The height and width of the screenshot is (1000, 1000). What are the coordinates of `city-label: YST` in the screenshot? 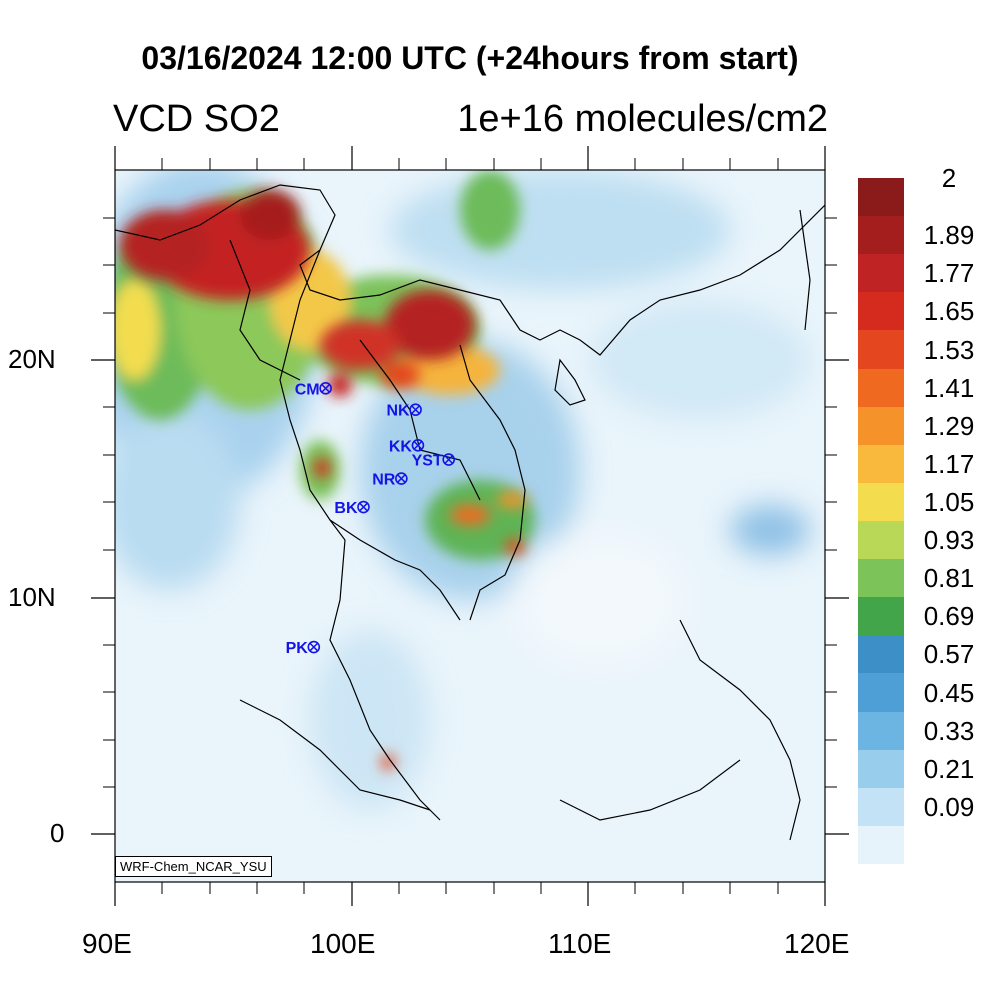 It's located at (427, 461).